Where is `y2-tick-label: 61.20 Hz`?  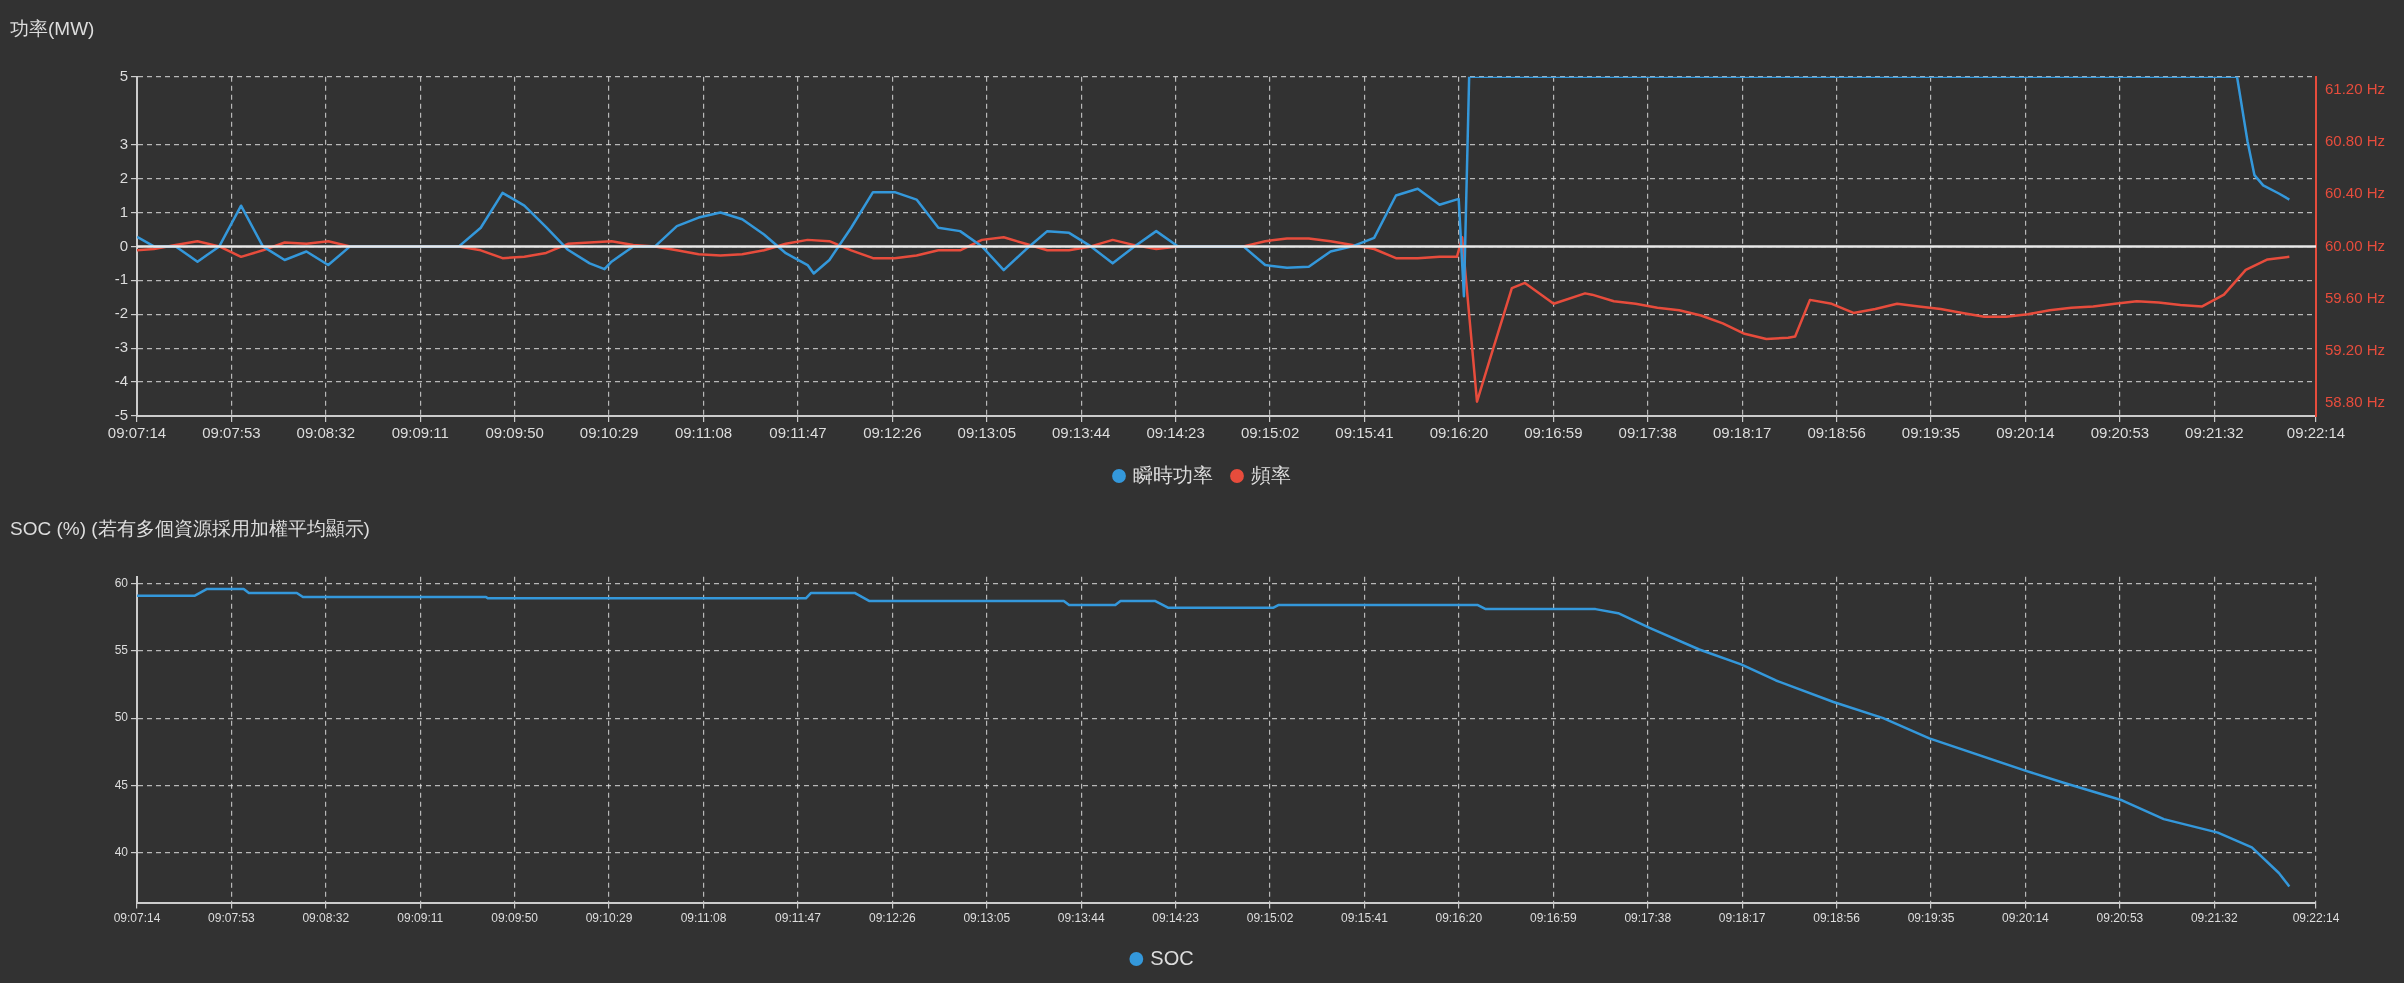
y2-tick-label: 61.20 Hz is located at coordinates (2355, 88).